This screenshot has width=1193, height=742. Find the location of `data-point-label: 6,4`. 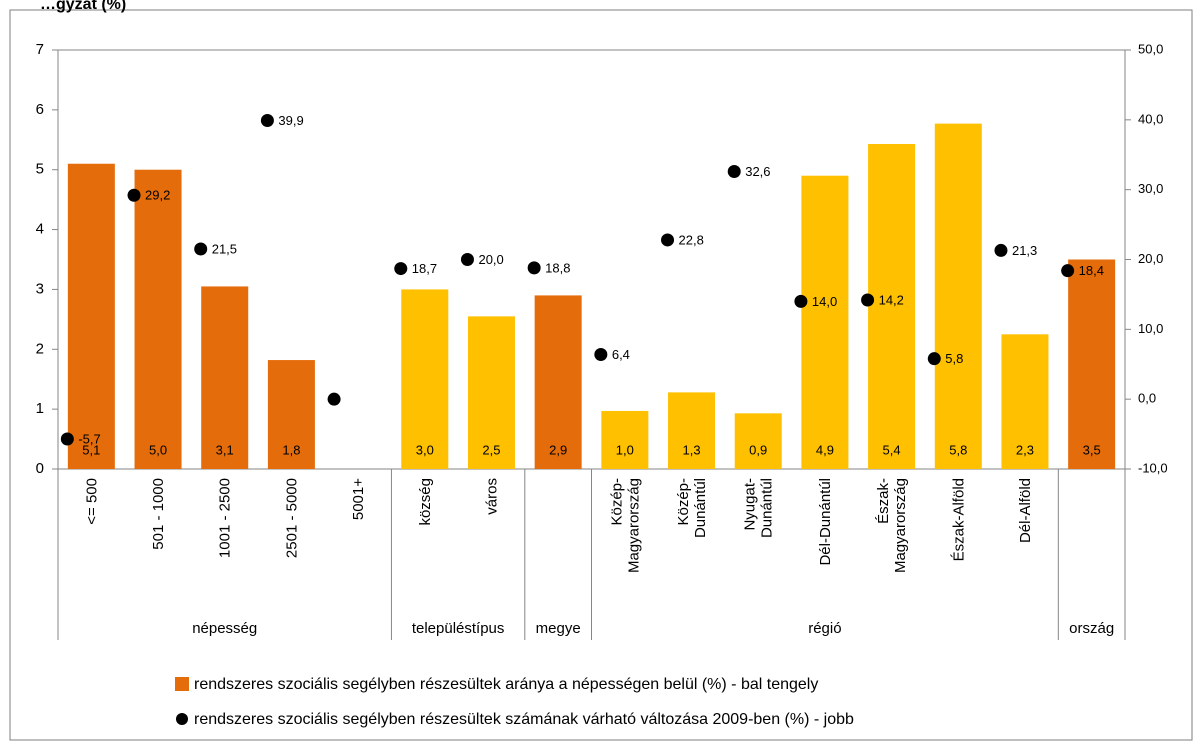

data-point-label: 6,4 is located at coordinates (621, 354).